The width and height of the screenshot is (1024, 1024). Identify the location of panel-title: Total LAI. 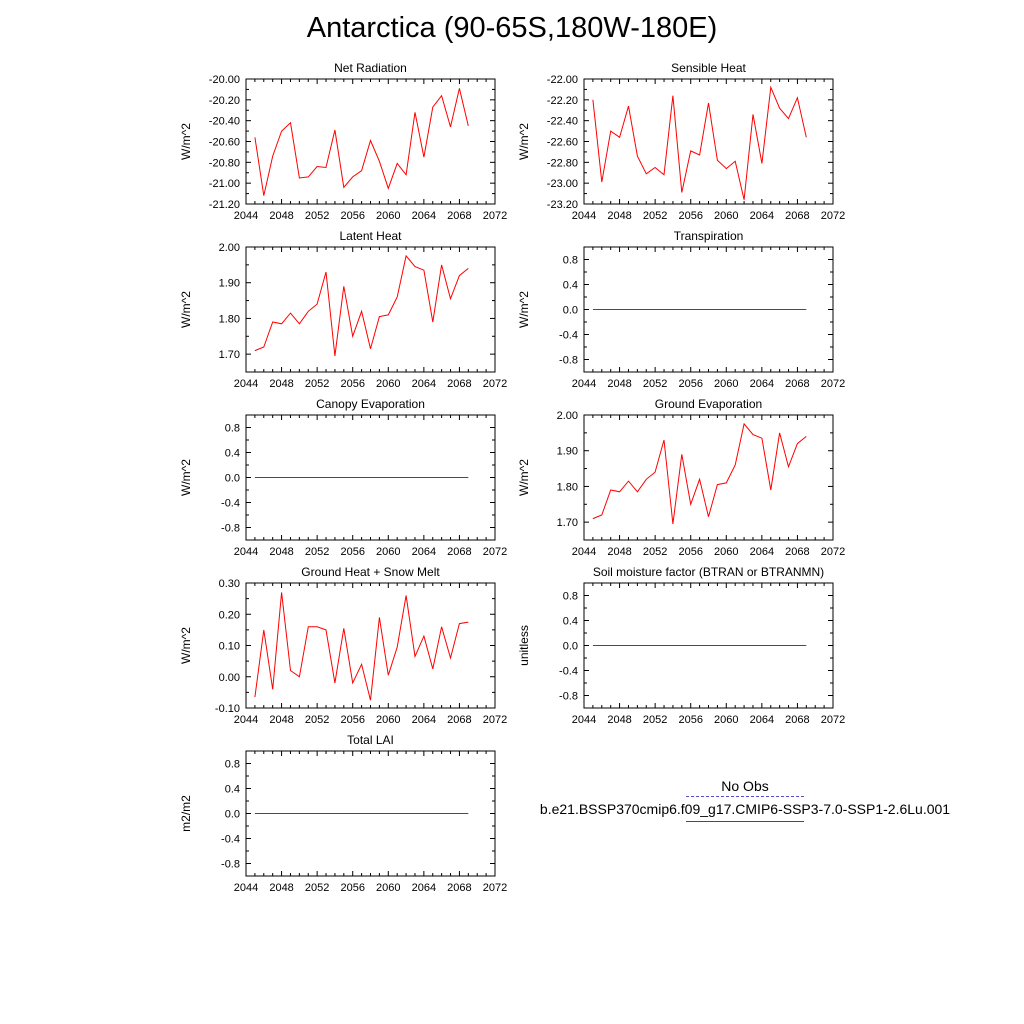
(370, 740).